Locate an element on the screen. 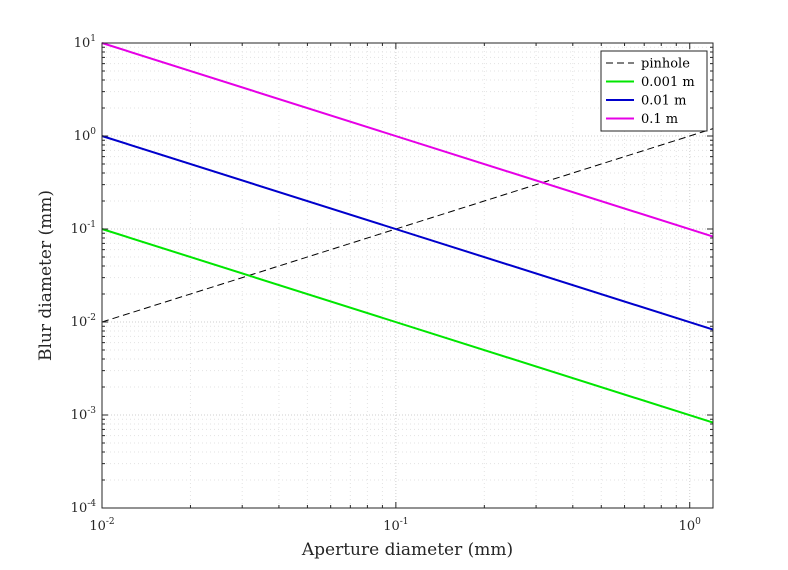 The width and height of the screenshot is (788, 570). y-tick-label: 10⁰ is located at coordinates (85, 135).